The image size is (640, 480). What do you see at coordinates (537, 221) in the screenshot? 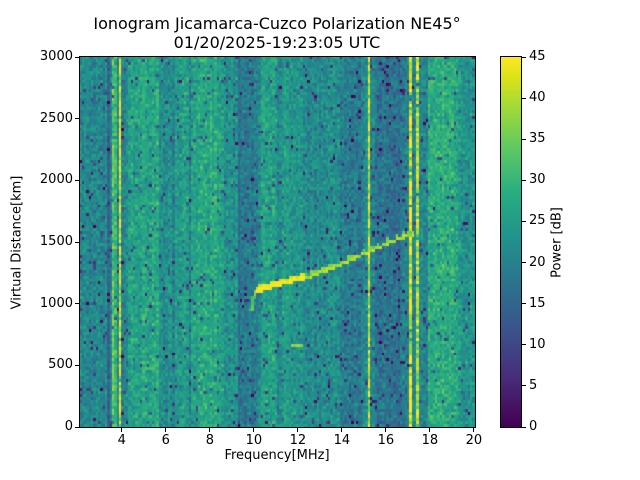
I see `colorbar-tick-label: 25` at bounding box center [537, 221].